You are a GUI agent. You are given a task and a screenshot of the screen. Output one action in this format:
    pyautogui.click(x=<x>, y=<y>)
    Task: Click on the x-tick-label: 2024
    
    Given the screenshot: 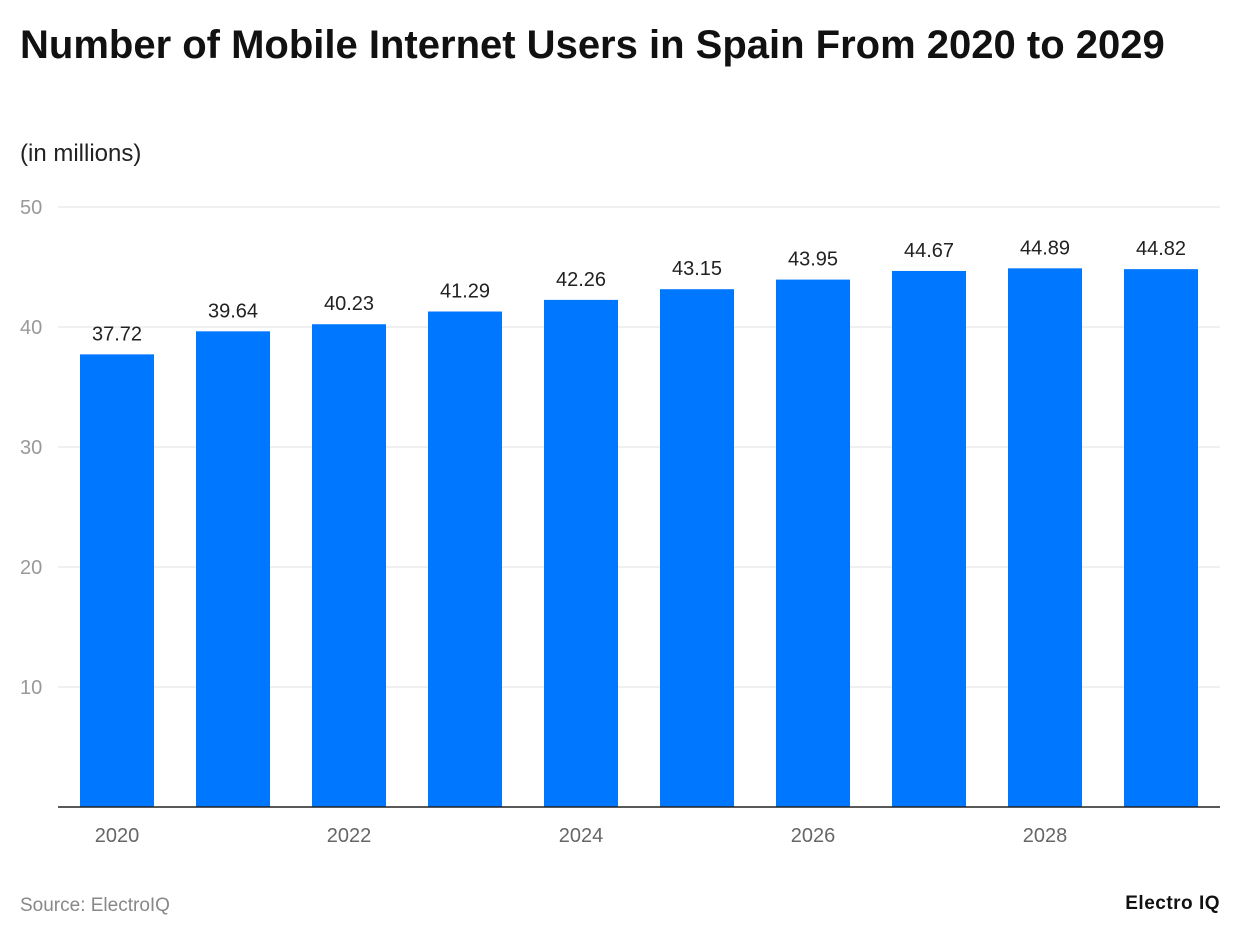 What is the action you would take?
    pyautogui.click(x=581, y=836)
    